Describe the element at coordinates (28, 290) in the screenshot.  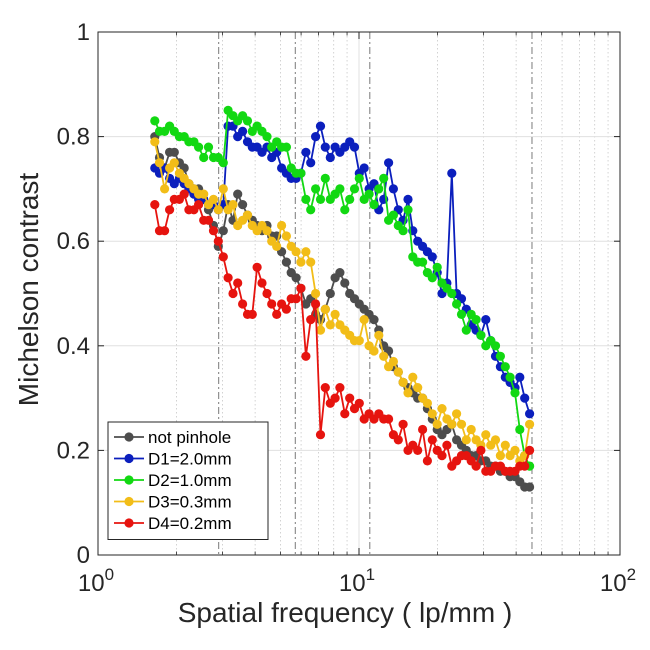
I see `y-axis-label: Michelson contrast` at that location.